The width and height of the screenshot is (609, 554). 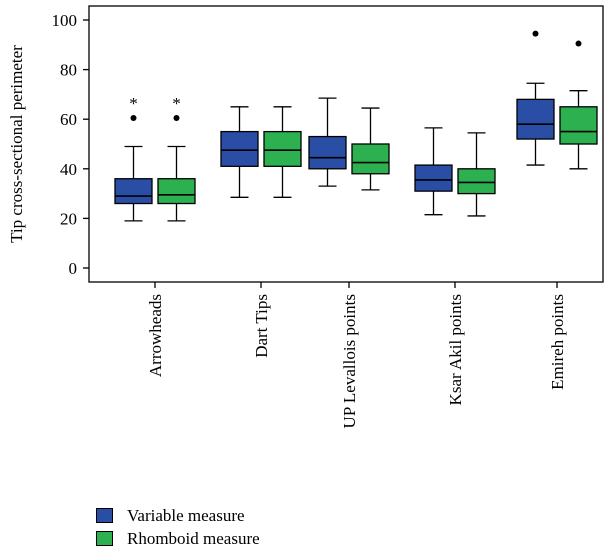 I want to click on x-tick-label: UP Levallois points, so click(x=349, y=361).